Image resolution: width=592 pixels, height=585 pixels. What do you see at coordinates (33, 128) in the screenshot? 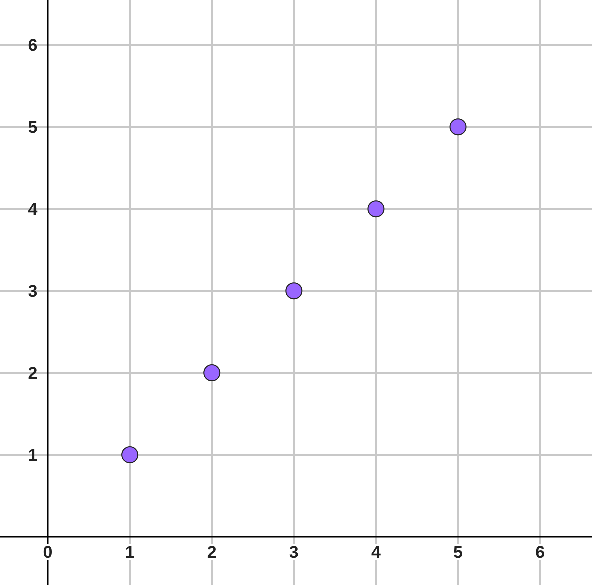
I see `y-tick-label: 5` at bounding box center [33, 128].